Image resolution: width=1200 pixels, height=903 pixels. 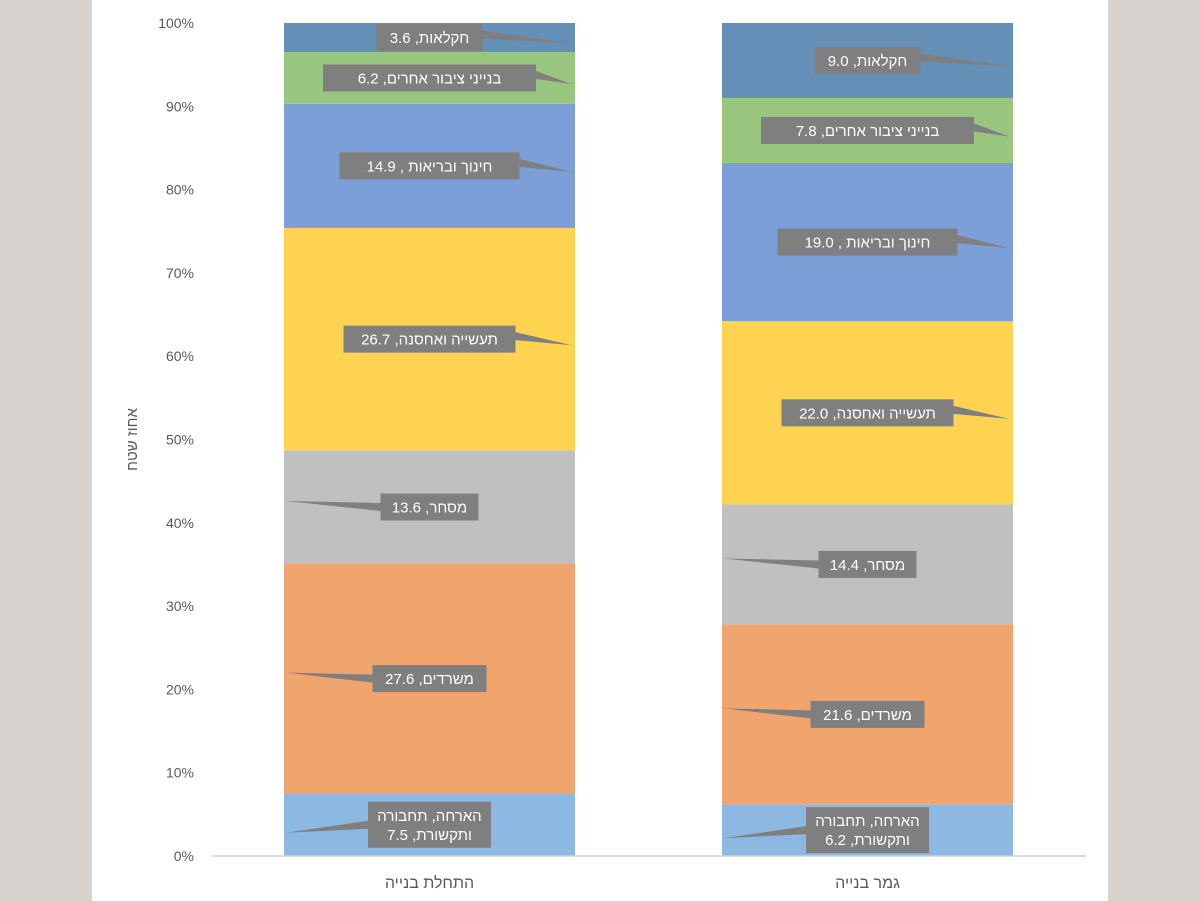 I want to click on data-label-text: בנייני ציבור אחרים, 7.8, so click(x=868, y=131).